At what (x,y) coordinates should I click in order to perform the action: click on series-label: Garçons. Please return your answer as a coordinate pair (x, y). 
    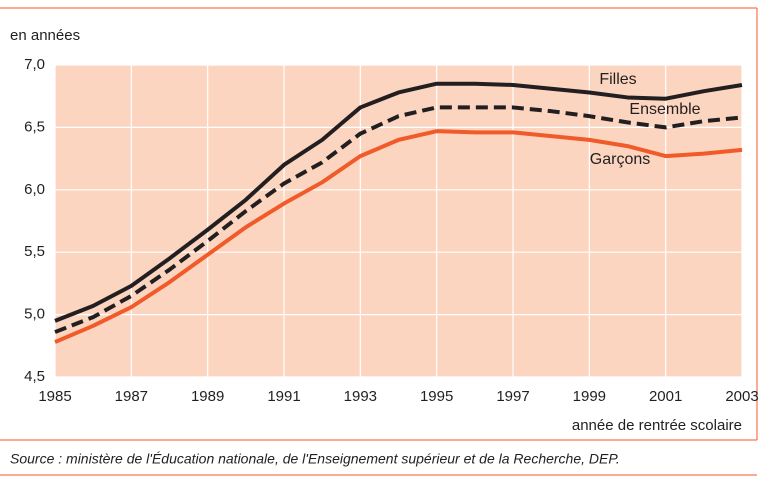
    Looking at the image, I should click on (620, 159).